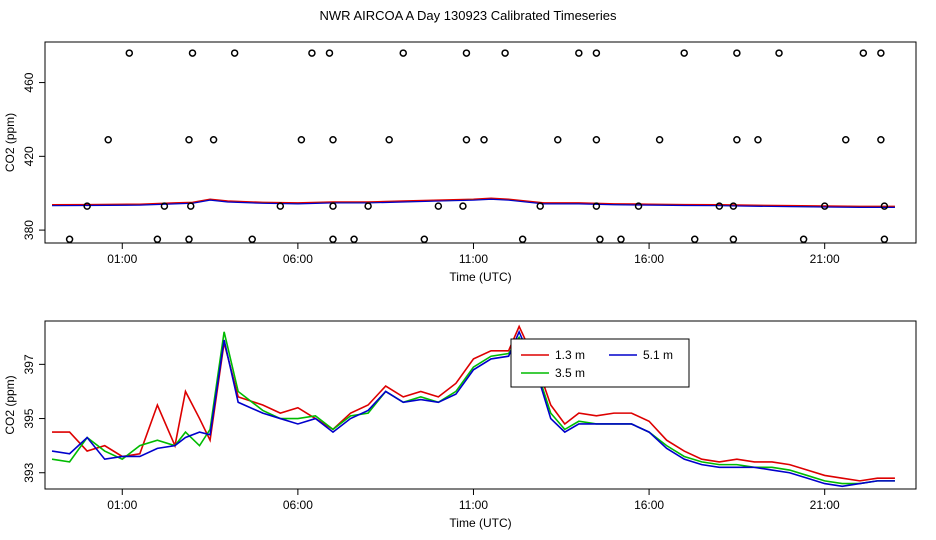 The width and height of the screenshot is (936, 540). I want to click on legend-box, so click(600, 363).